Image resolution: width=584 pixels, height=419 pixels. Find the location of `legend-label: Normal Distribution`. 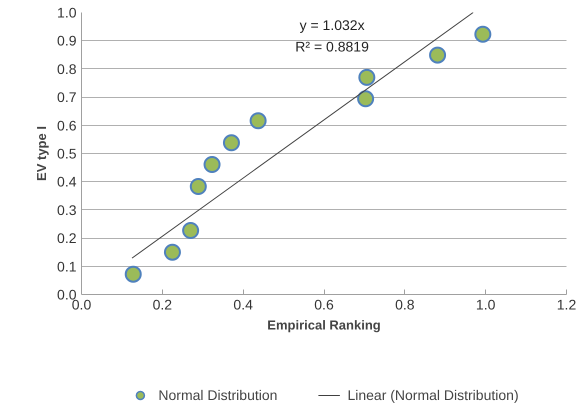

legend-label: Normal Distribution is located at coordinates (218, 394).